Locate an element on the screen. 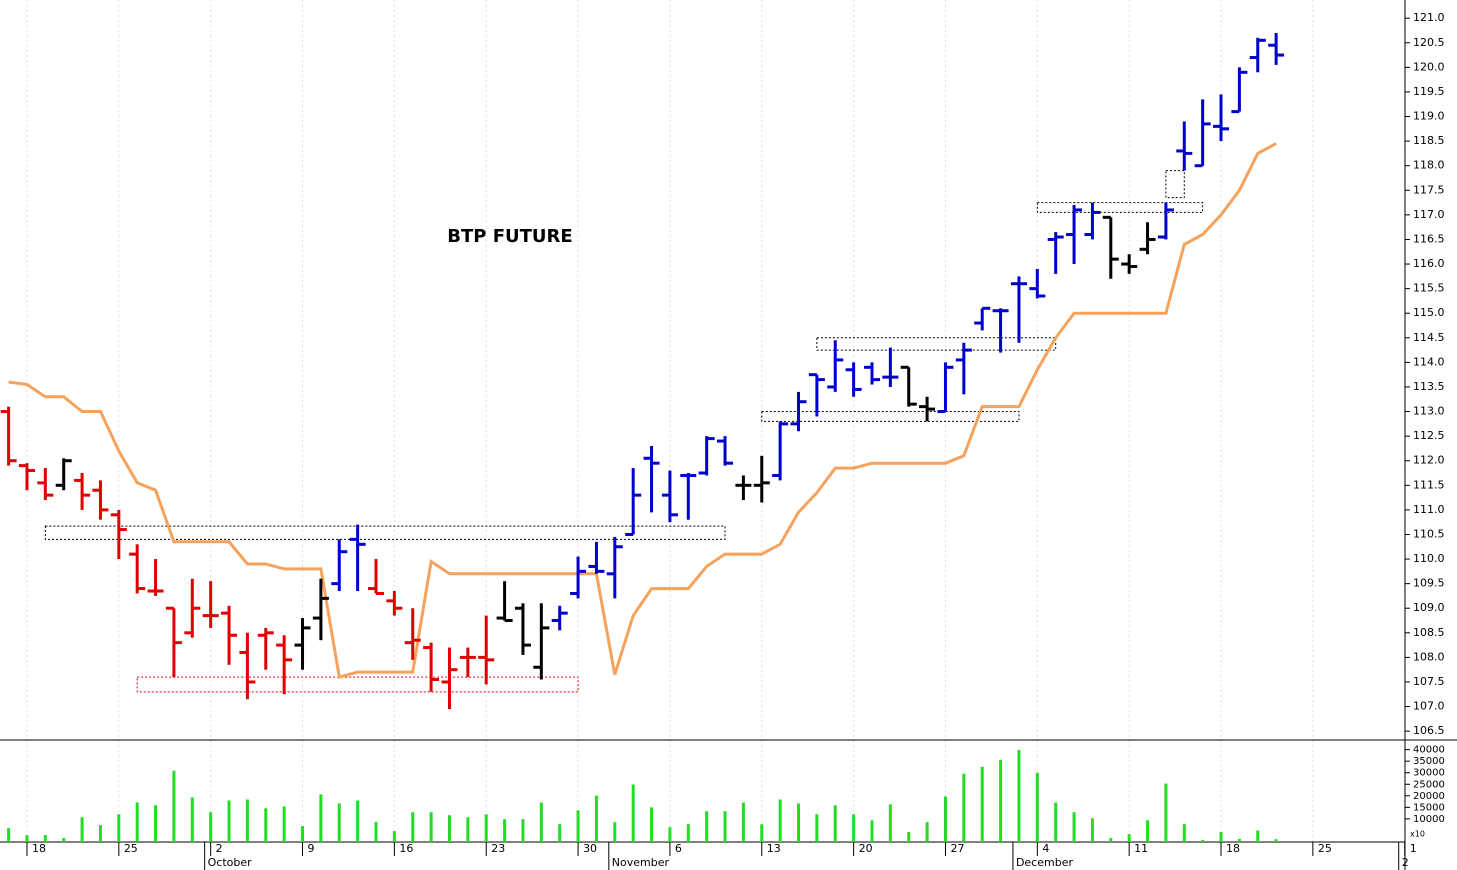 The width and height of the screenshot is (1457, 870). x-tick-label: 27 is located at coordinates (957, 848).